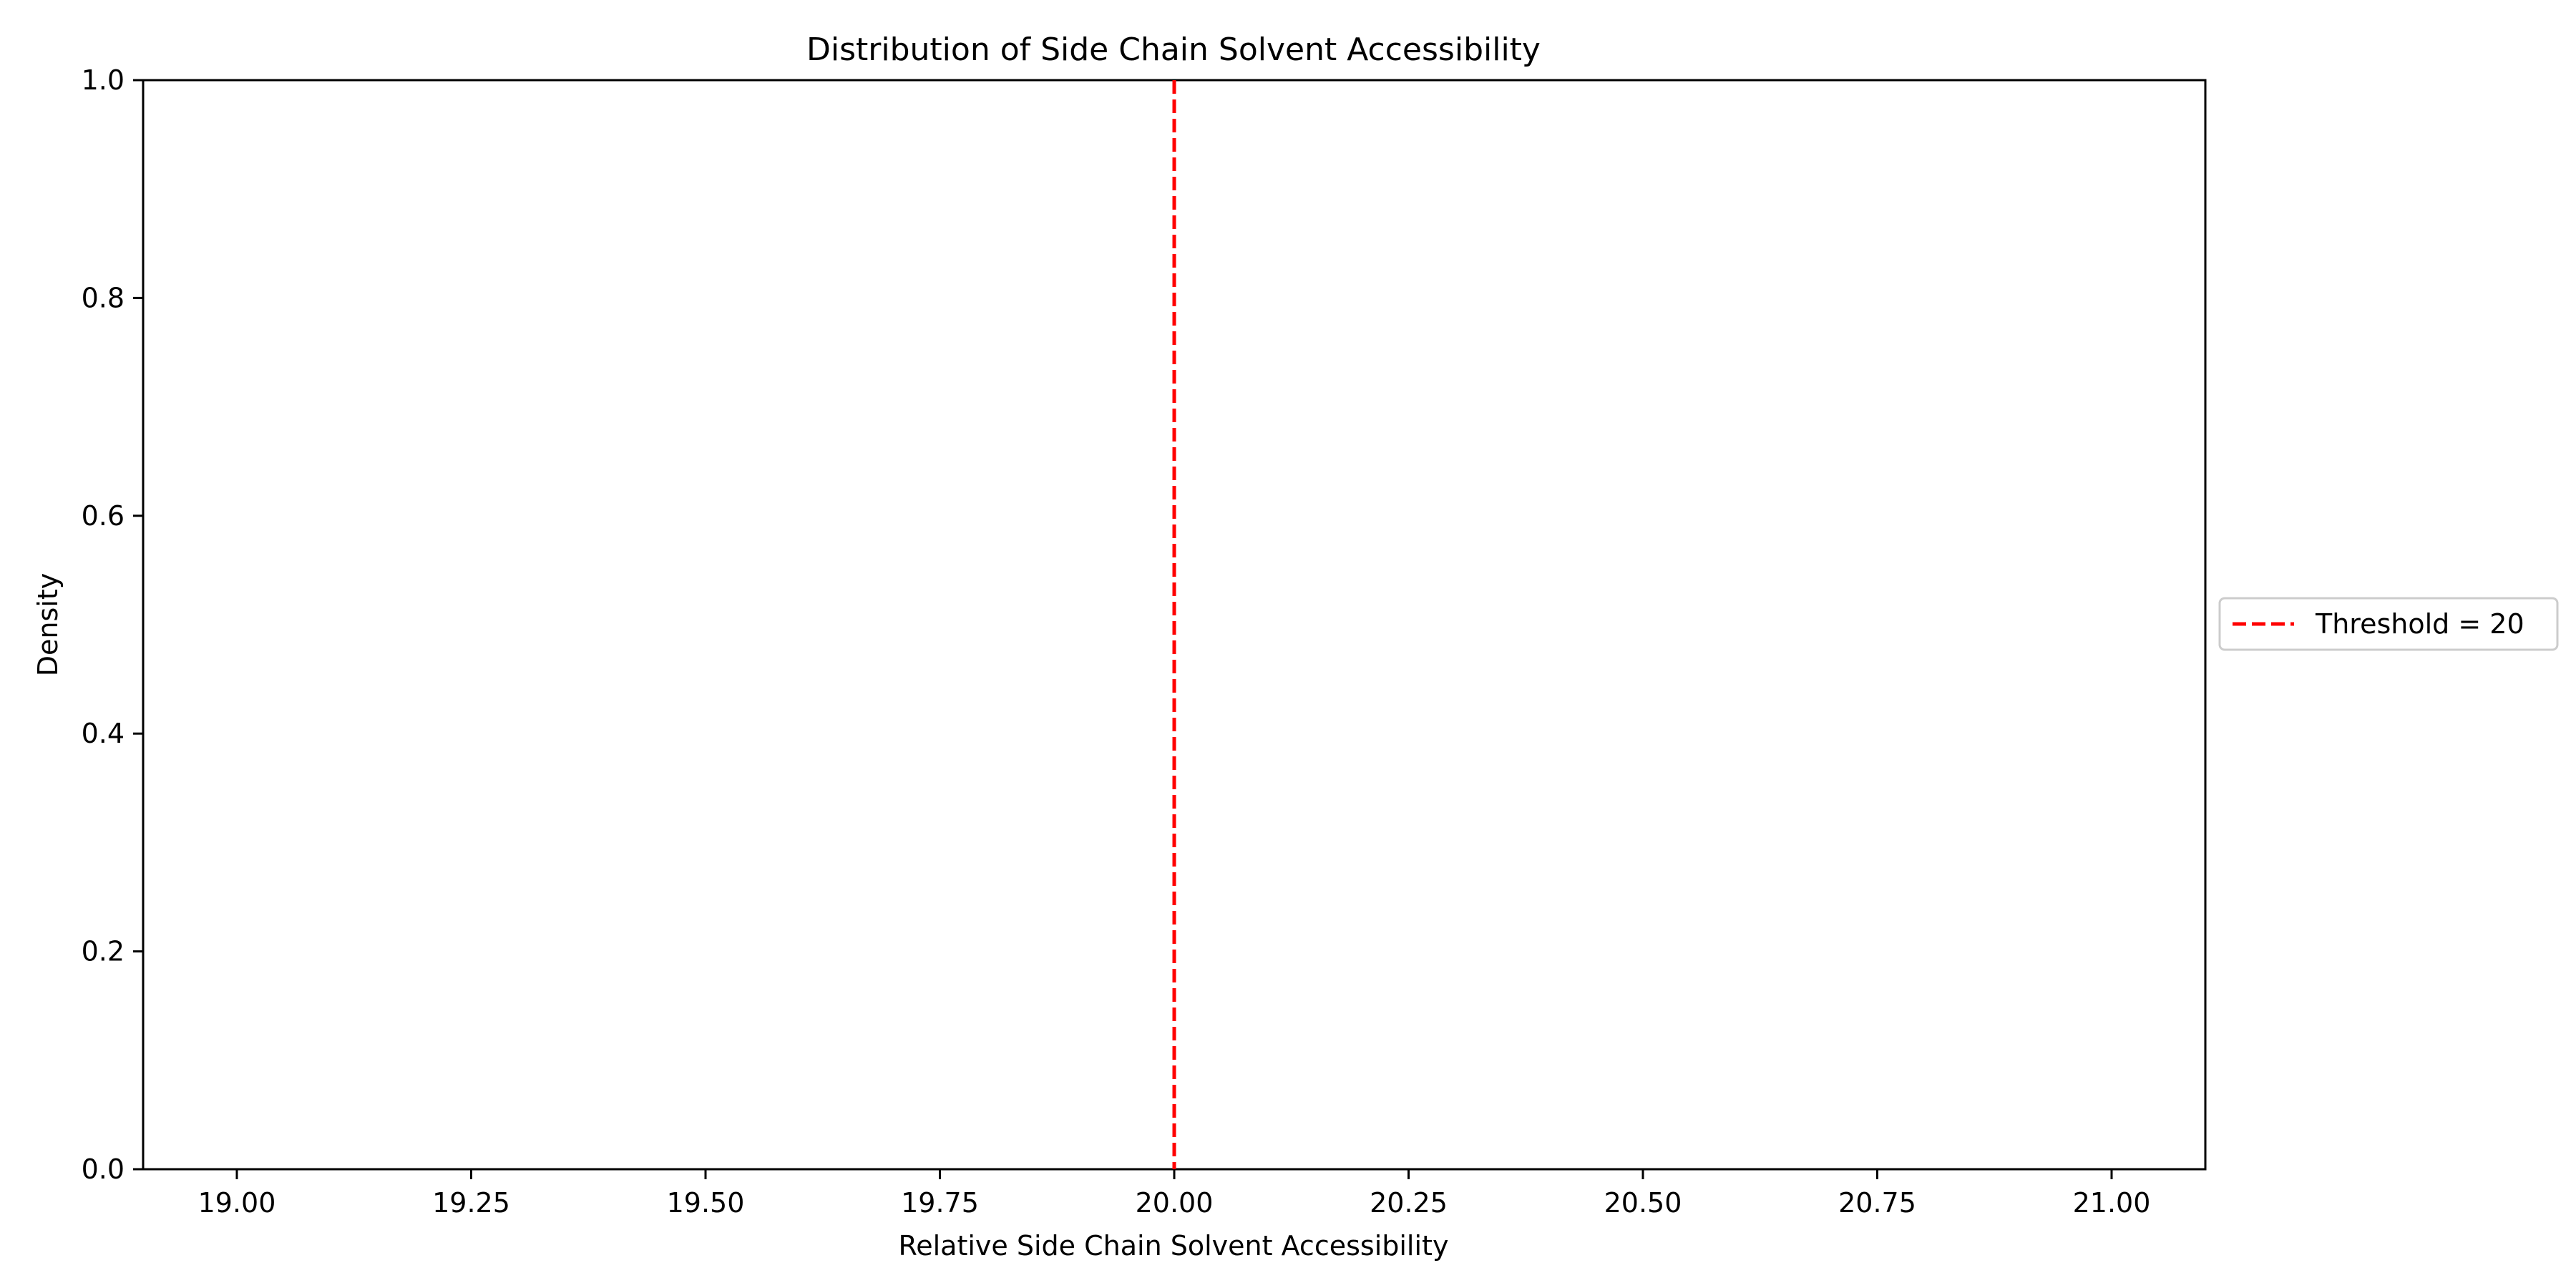 The height and width of the screenshot is (1288, 2576). Describe the element at coordinates (1877, 1203) in the screenshot. I see `x-tick-label: 20.75` at that location.